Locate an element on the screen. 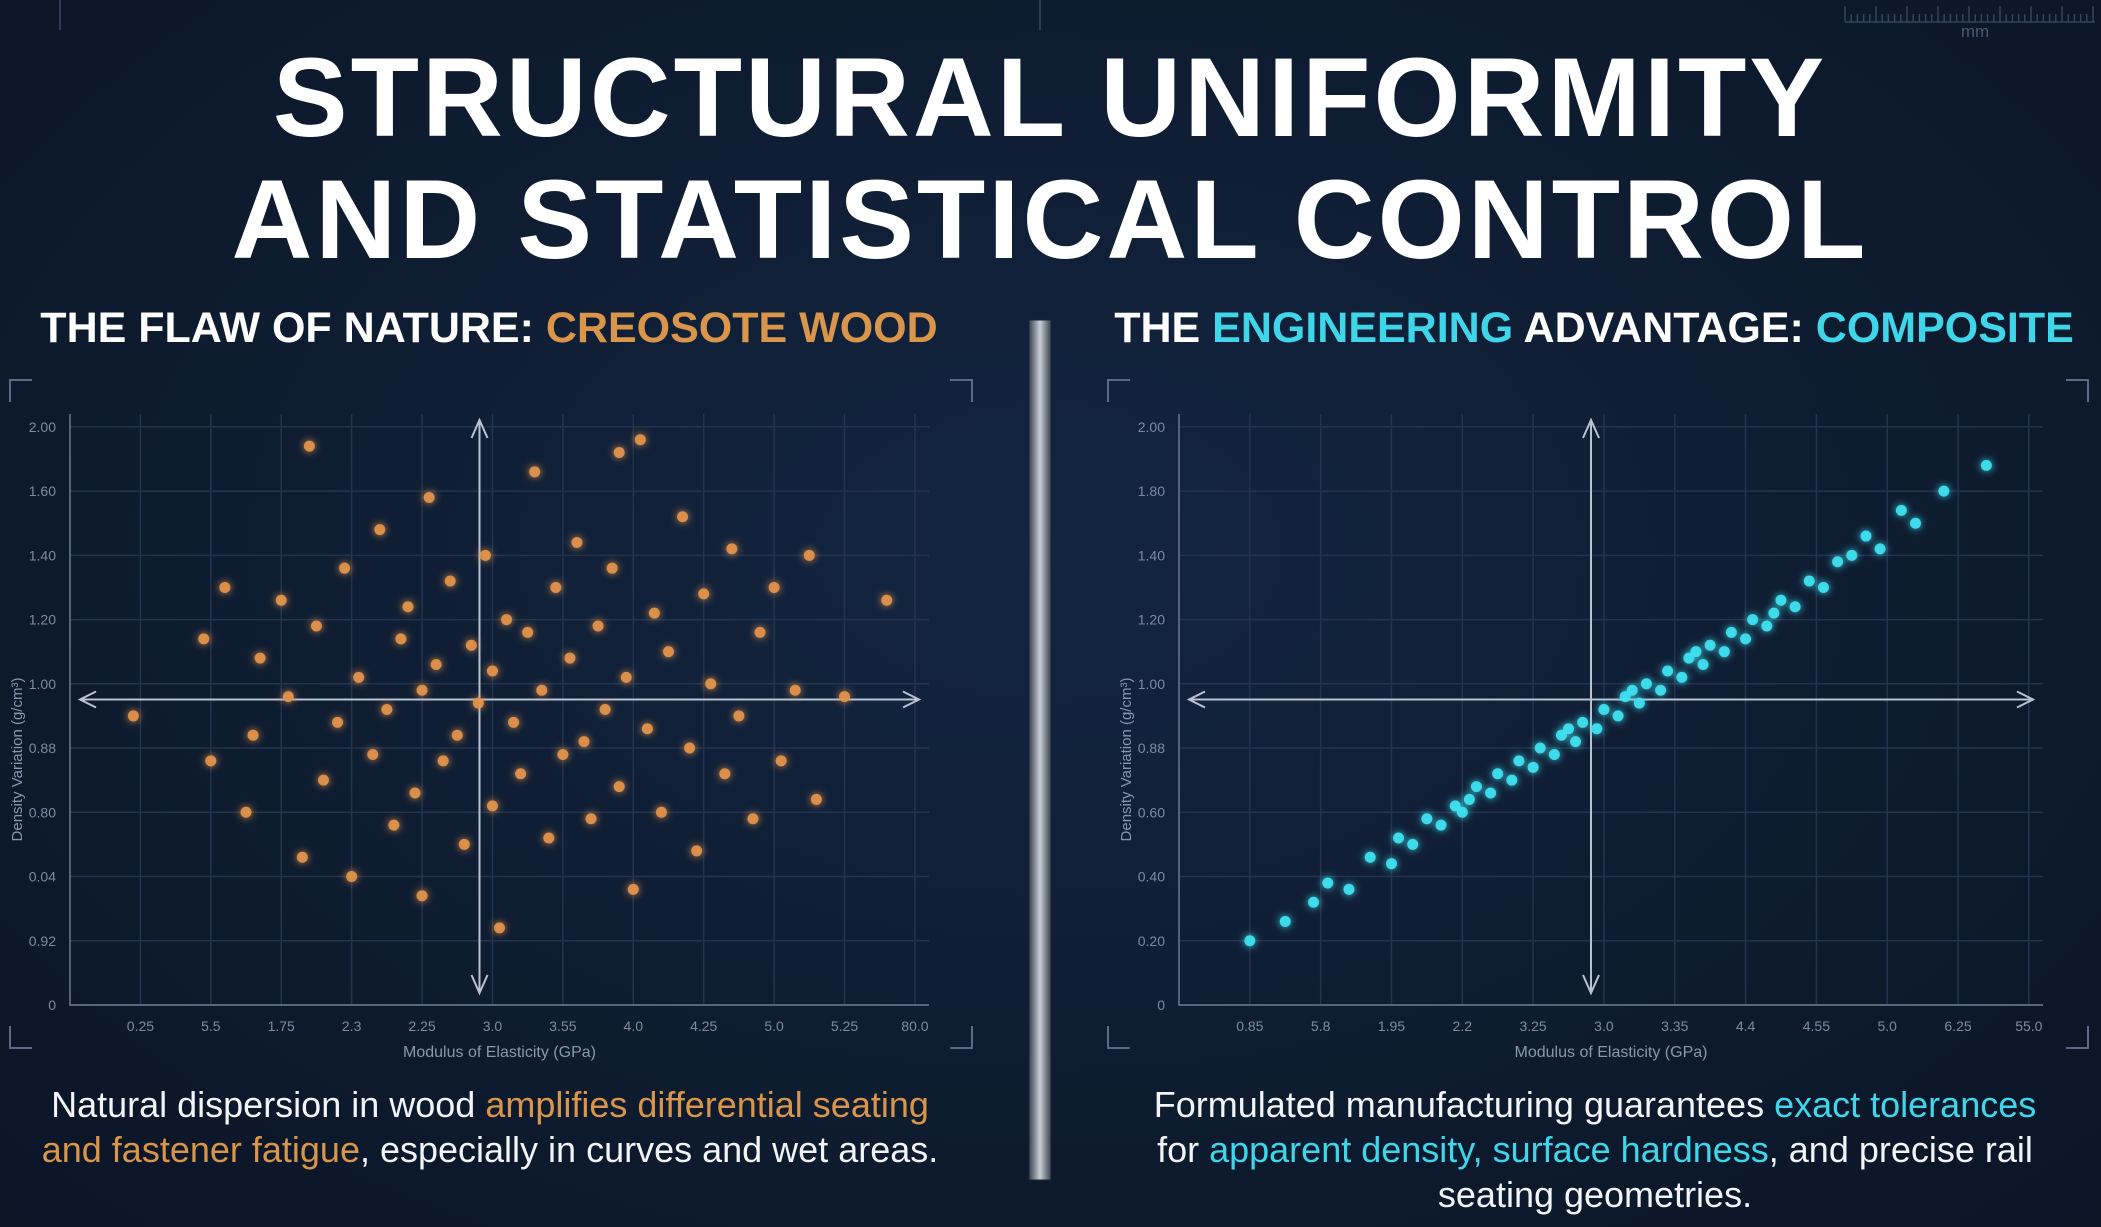  y-tick-label: 1.60 is located at coordinates (42, 491).